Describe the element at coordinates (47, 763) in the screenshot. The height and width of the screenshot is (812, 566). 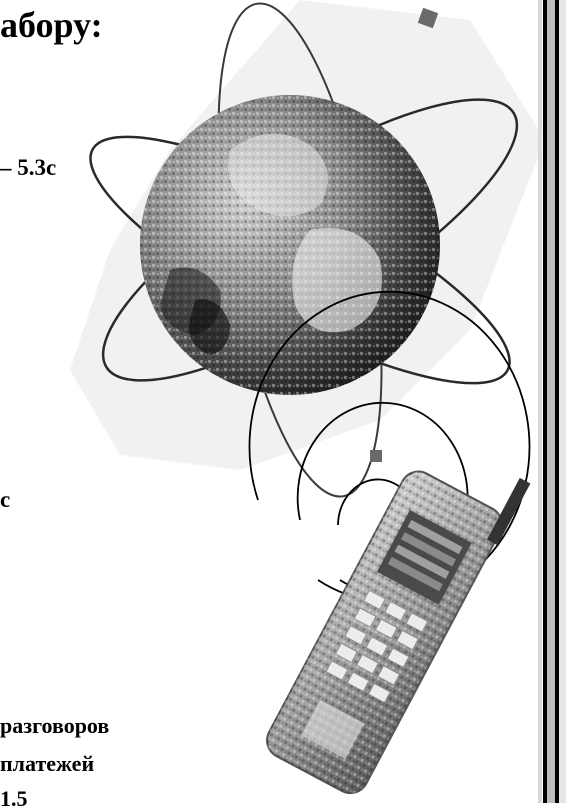
I see `text-line-4: платежей` at that location.